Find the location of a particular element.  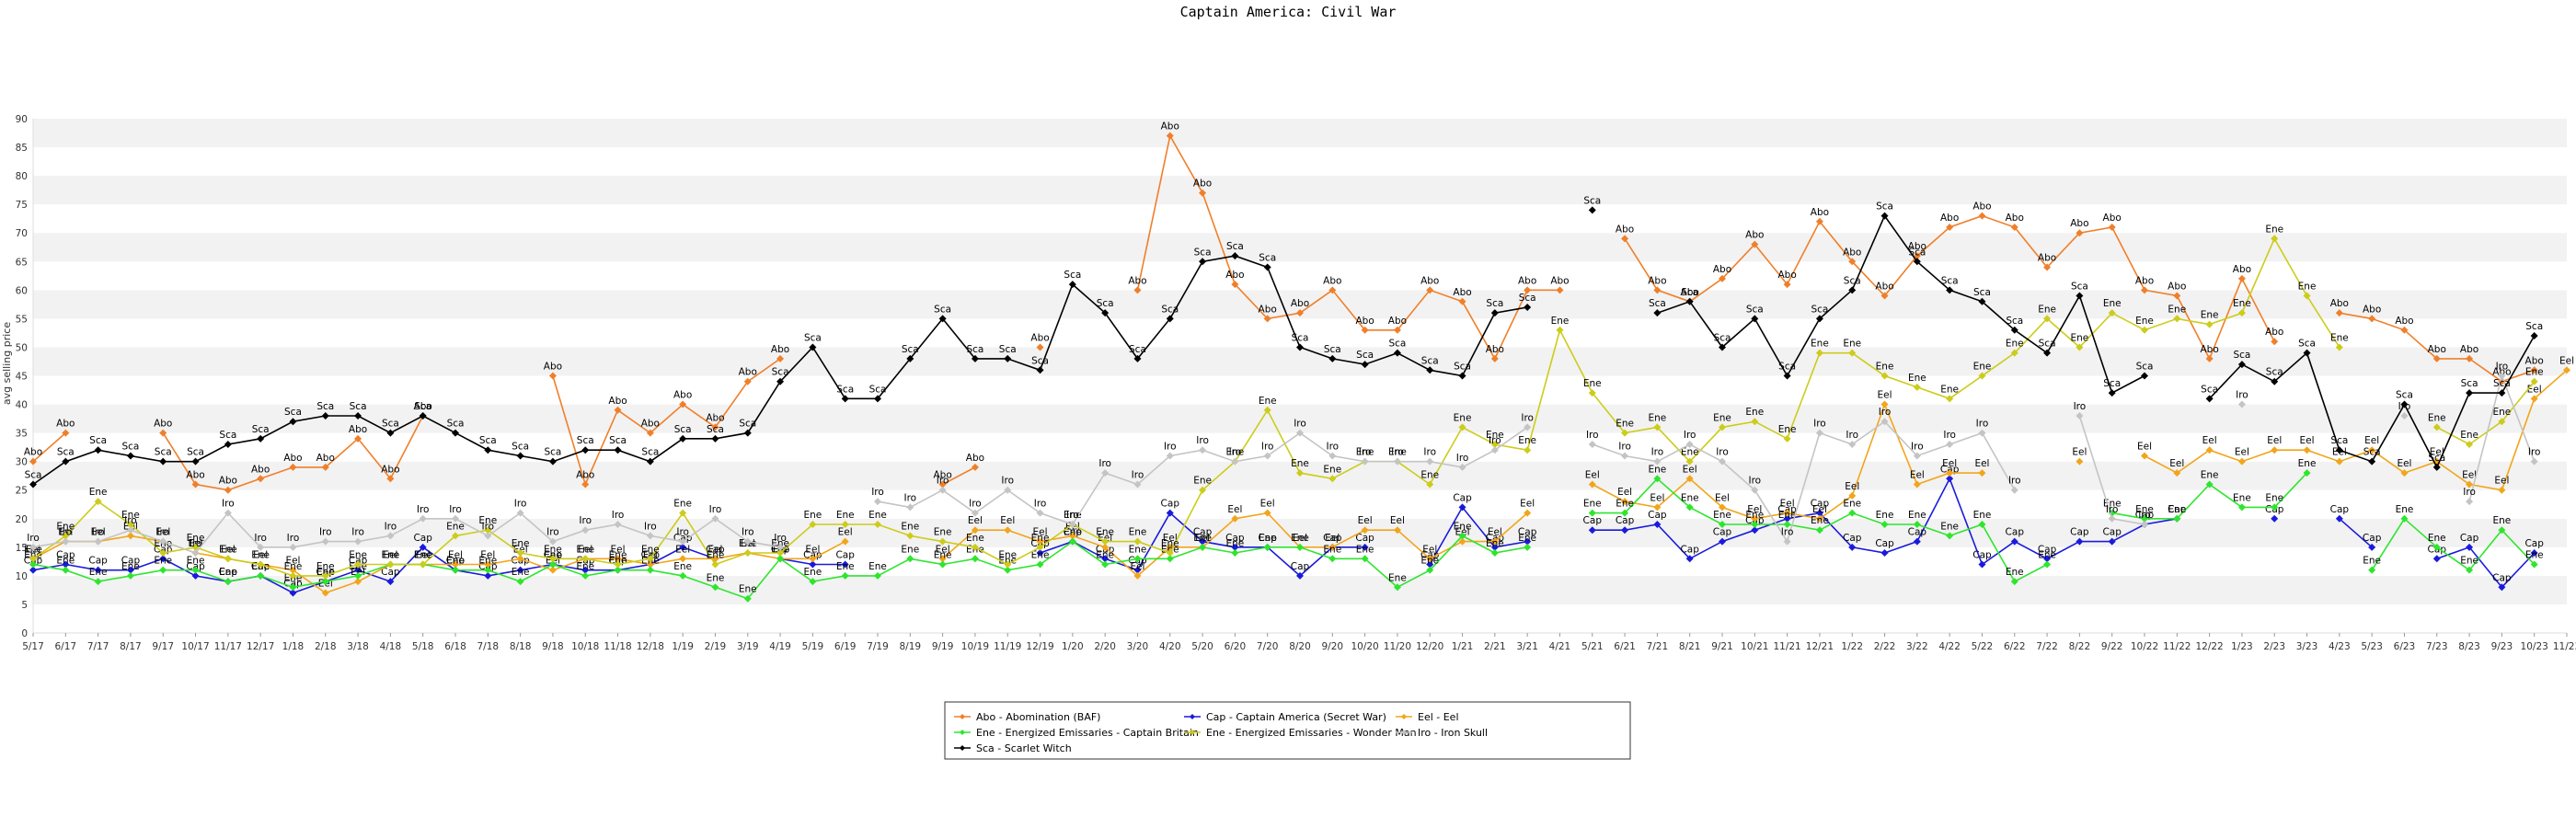

x-tick-label: 11/20 is located at coordinates (1397, 646).